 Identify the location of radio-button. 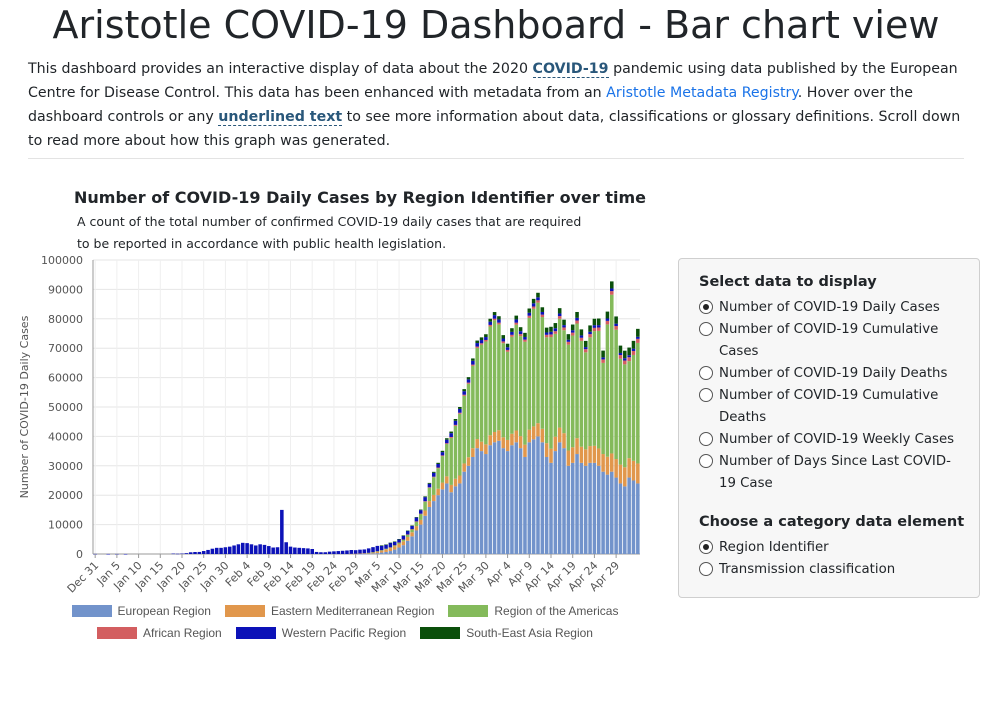
(706, 329).